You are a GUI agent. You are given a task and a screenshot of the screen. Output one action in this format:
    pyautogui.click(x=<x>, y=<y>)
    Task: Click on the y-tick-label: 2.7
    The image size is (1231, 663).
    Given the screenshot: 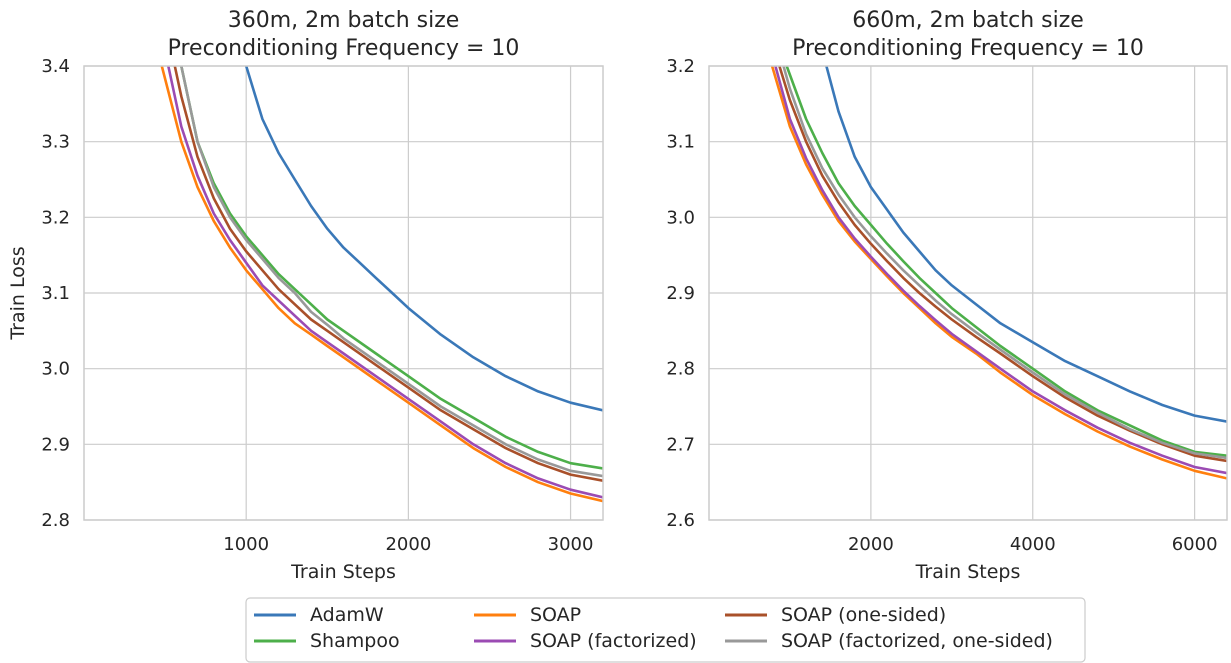 What is the action you would take?
    pyautogui.click(x=680, y=444)
    